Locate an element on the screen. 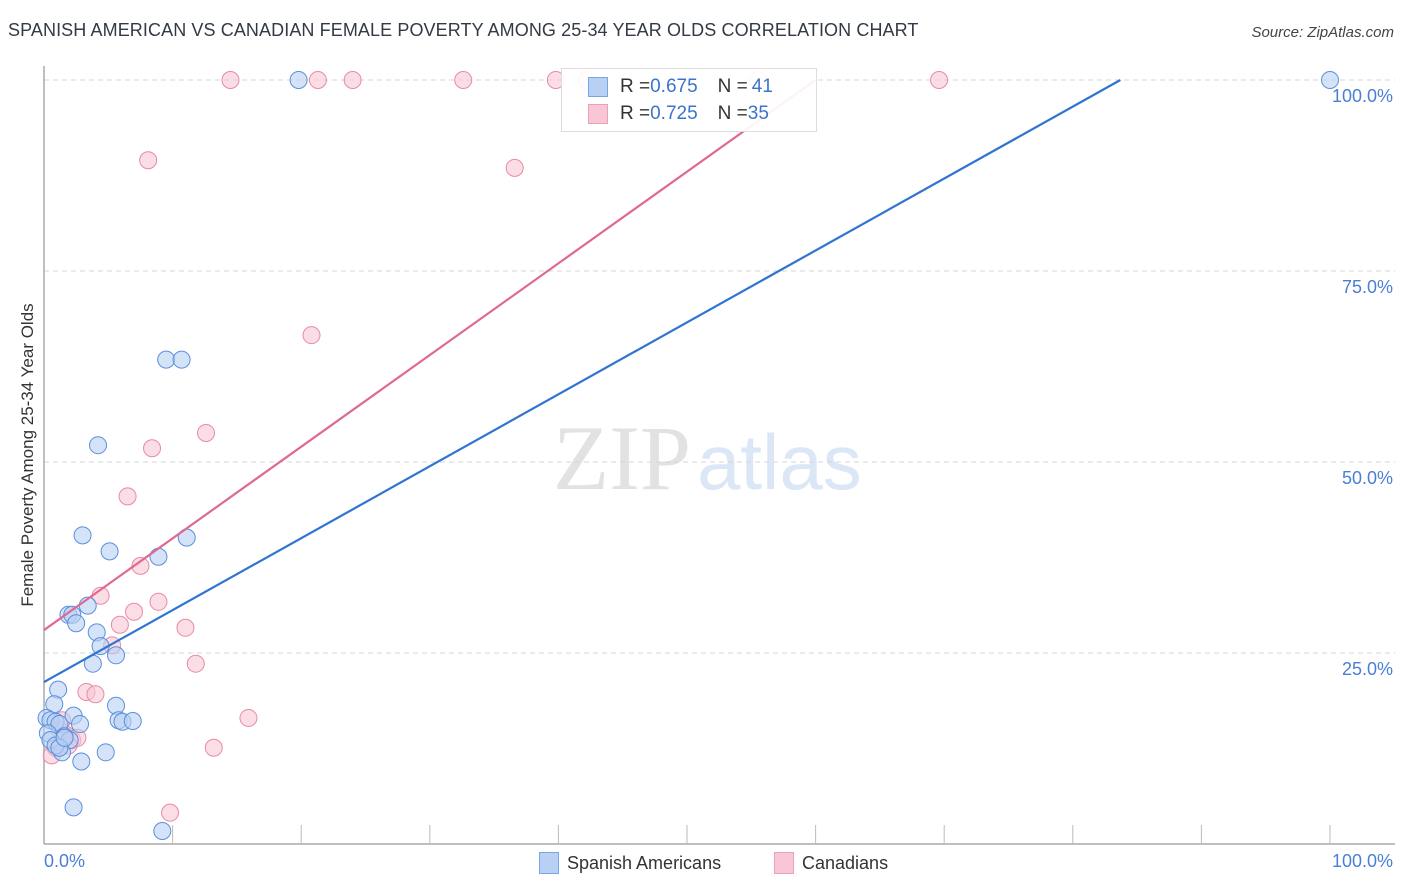 This screenshot has width=1406, height=892. legend-item-canadians: Canadians is located at coordinates (831, 863).